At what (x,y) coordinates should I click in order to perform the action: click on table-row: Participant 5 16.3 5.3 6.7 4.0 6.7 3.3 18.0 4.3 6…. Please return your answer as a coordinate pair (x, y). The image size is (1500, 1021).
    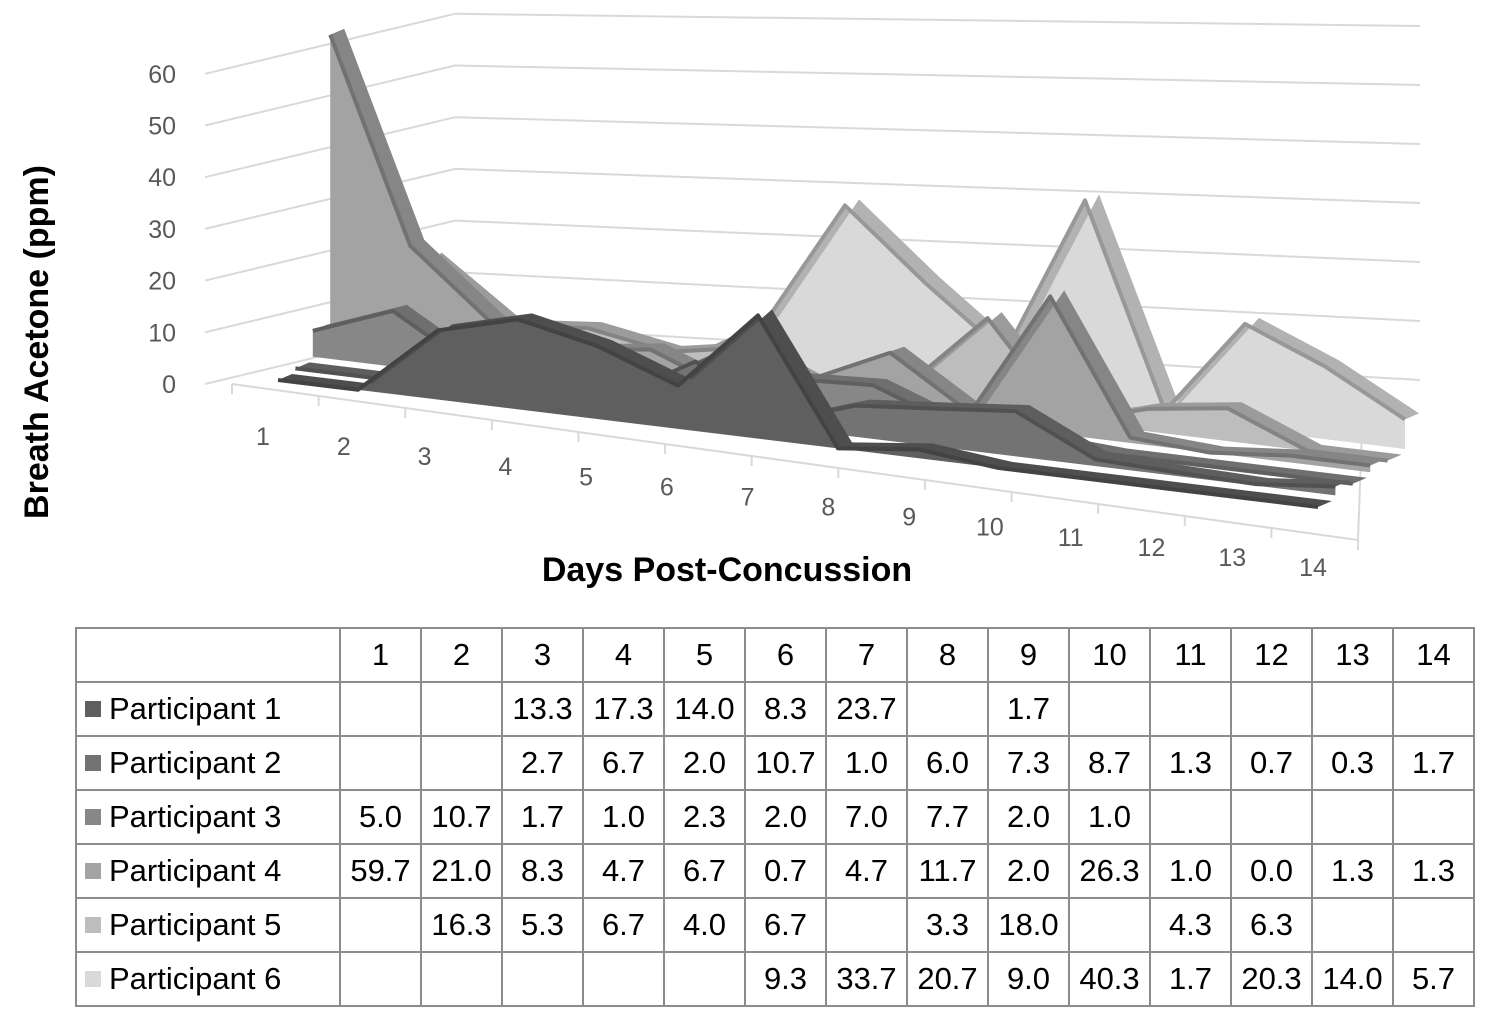
    Looking at the image, I should click on (775, 925).